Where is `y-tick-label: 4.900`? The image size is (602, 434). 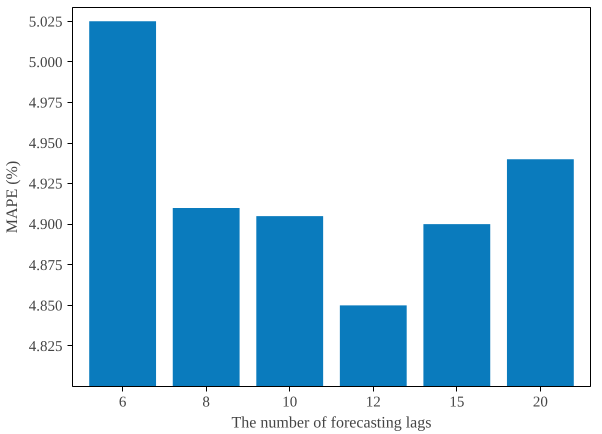
y-tick-label: 4.900 is located at coordinates (45, 225).